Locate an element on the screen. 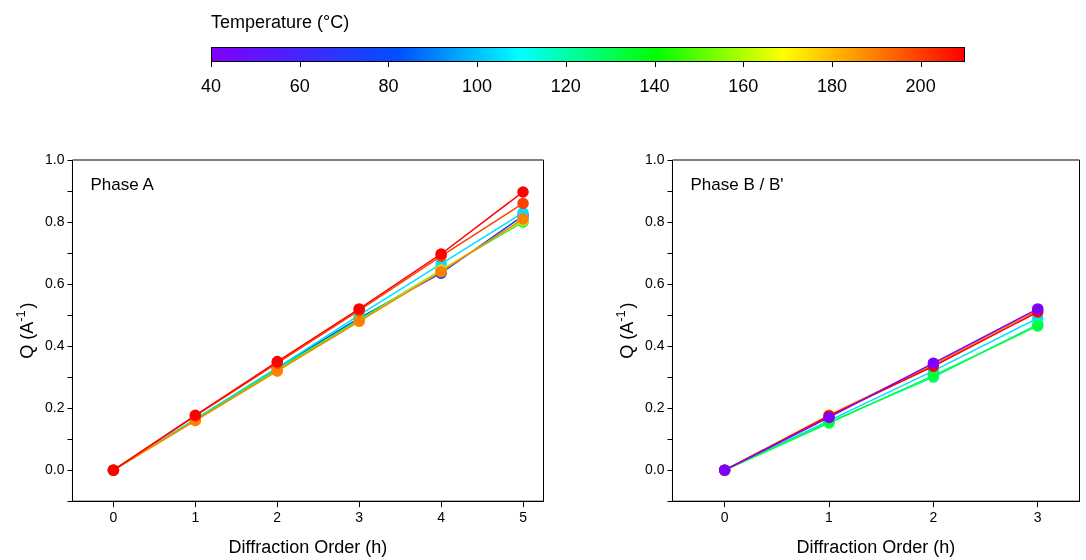 This screenshot has height=560, width=1086. color-bar-label: 120 is located at coordinates (565, 86).